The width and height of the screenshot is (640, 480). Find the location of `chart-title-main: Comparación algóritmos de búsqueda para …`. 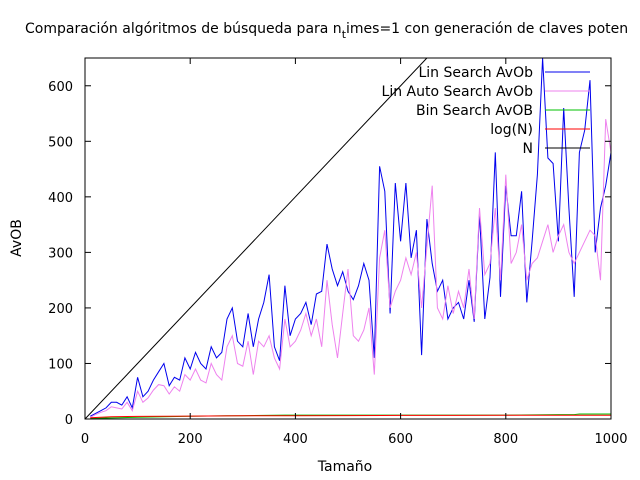

chart-title-main: Comparación algóritmos de búsqueda para … is located at coordinates (183, 29).